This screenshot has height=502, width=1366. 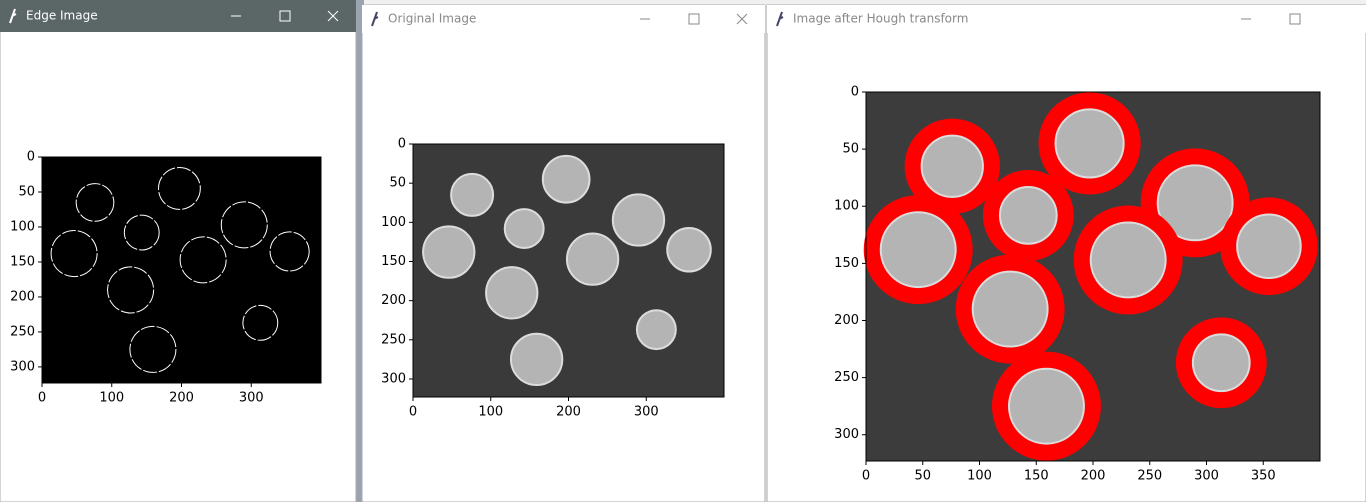 I want to click on x-tick-label: 150, so click(x=1036, y=476).